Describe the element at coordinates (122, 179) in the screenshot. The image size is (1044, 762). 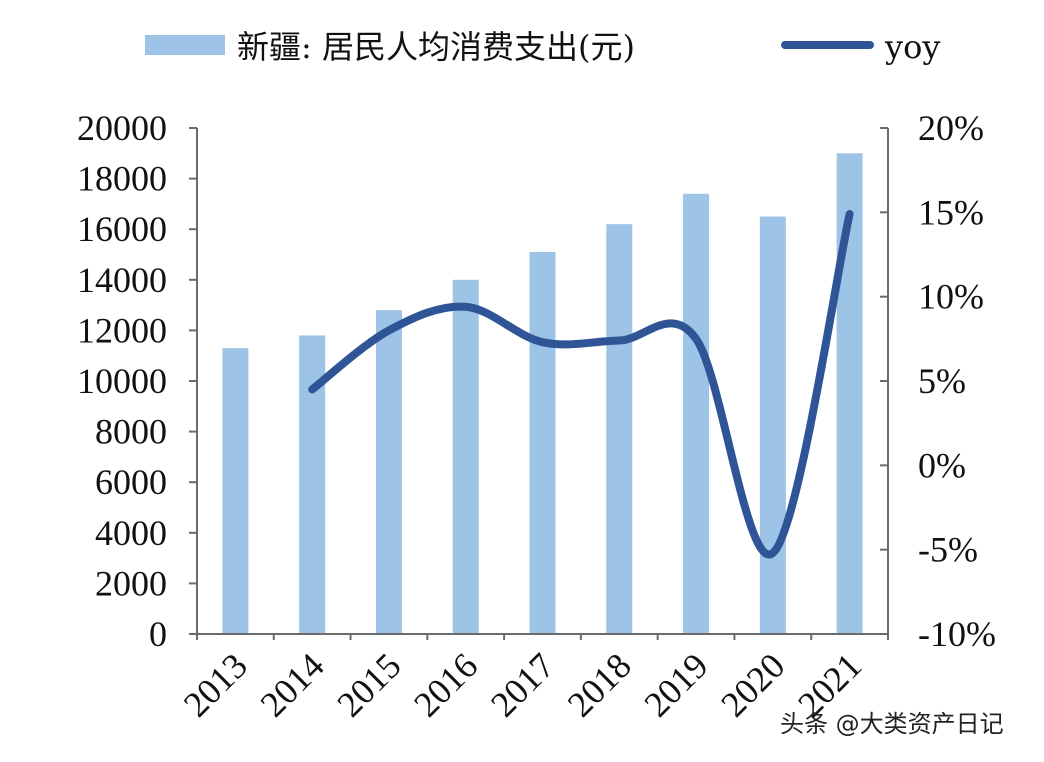
I see `left-tick-label: 18000` at that location.